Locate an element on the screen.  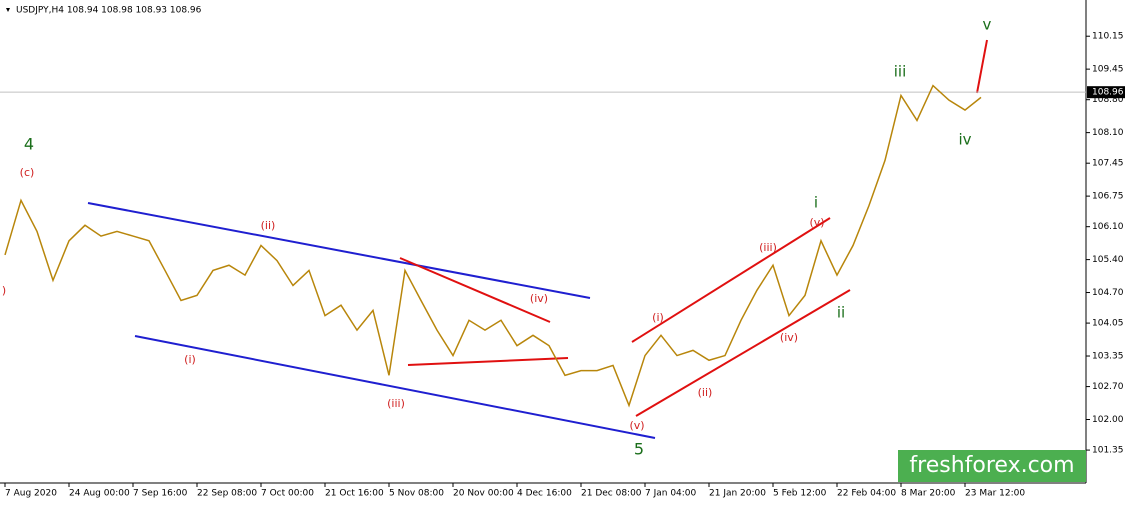
current-price-box is located at coordinates (1106, 92).